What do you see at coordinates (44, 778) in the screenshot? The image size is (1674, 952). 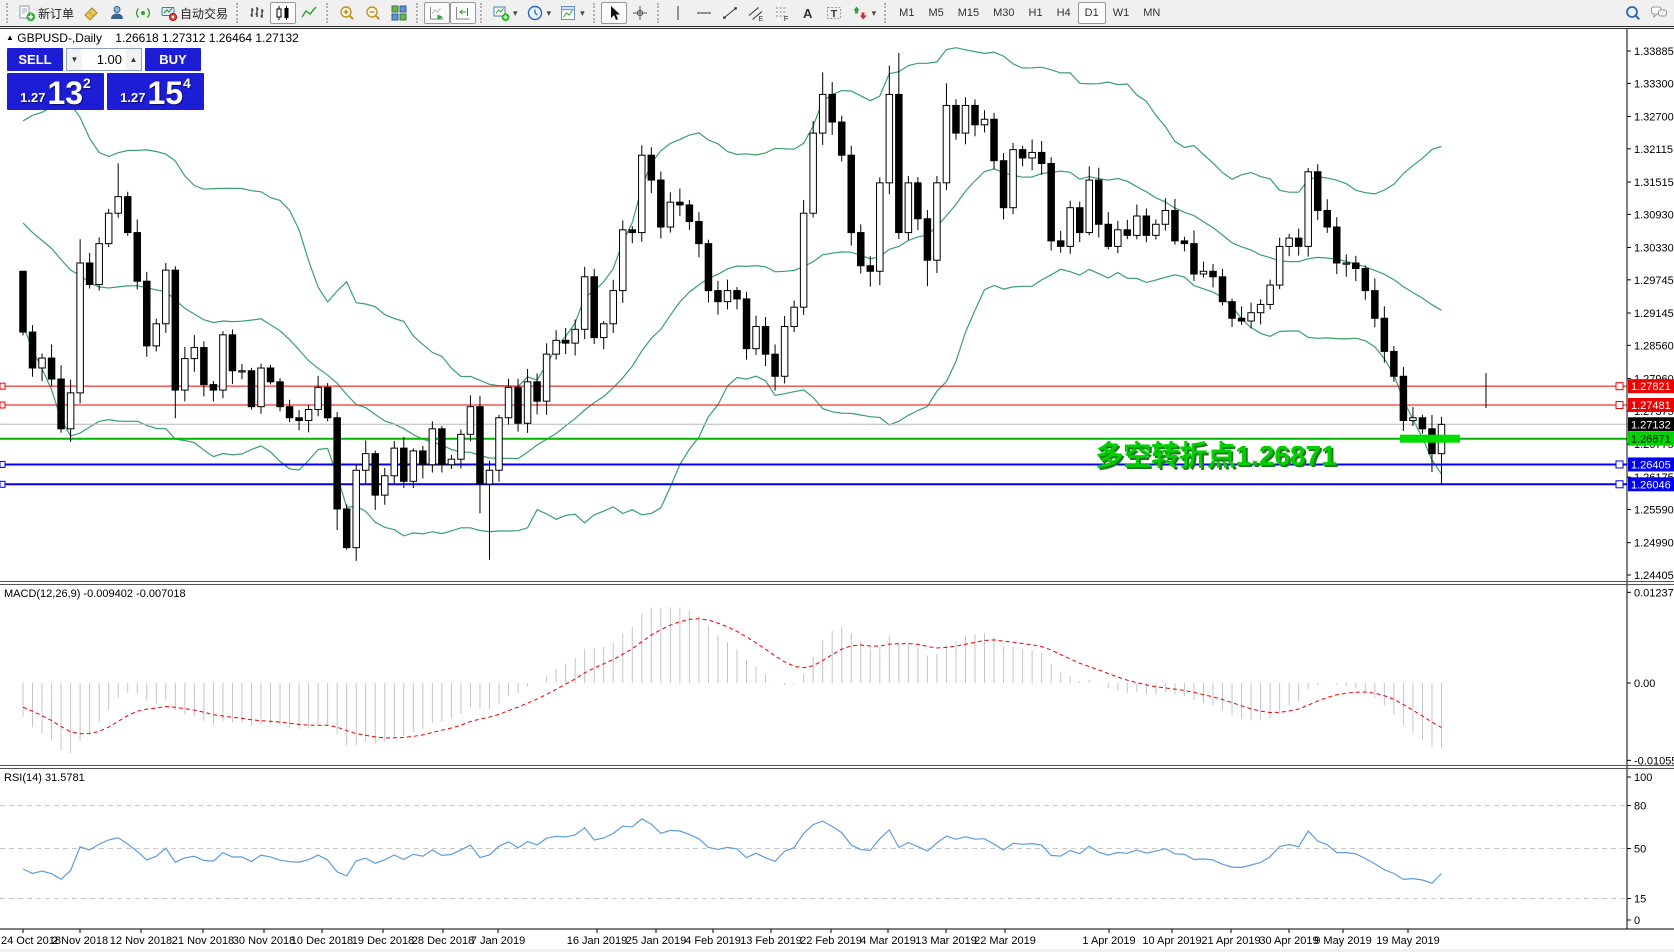 I see `rsi-label: RSI(14) 31.5781` at bounding box center [44, 778].